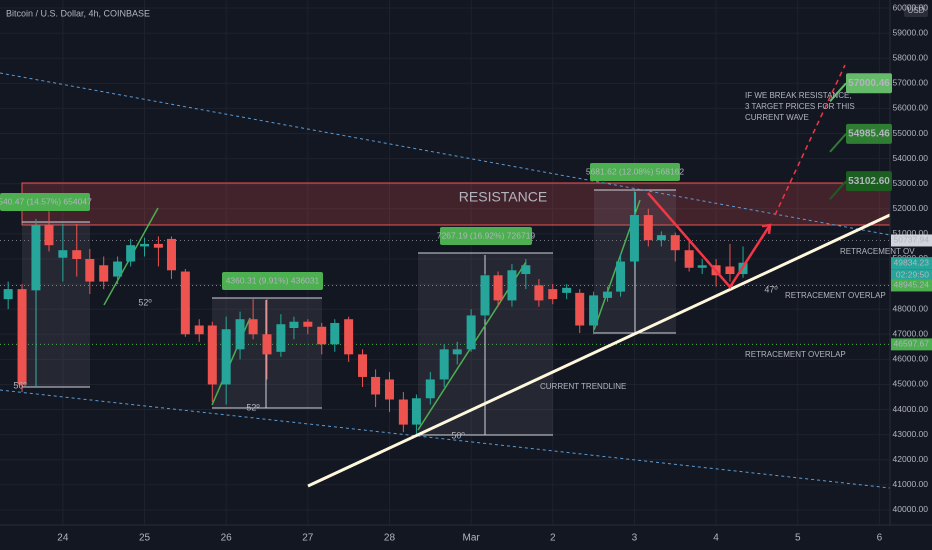 The height and width of the screenshot is (550, 932). I want to click on price-tag-label: 46597.67, so click(912, 344).